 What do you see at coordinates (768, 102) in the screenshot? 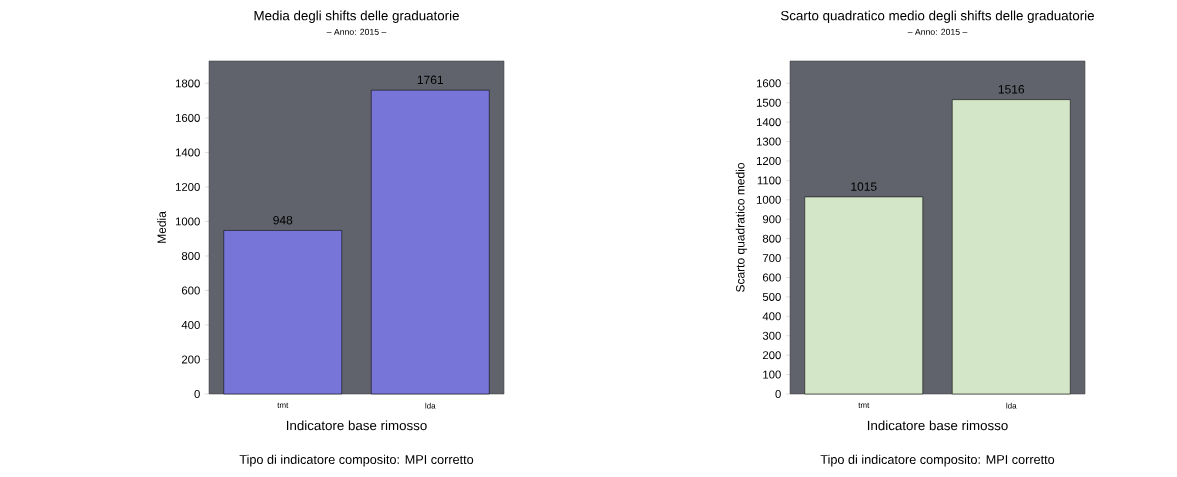
I see `y-tick-label: 1500` at bounding box center [768, 102].